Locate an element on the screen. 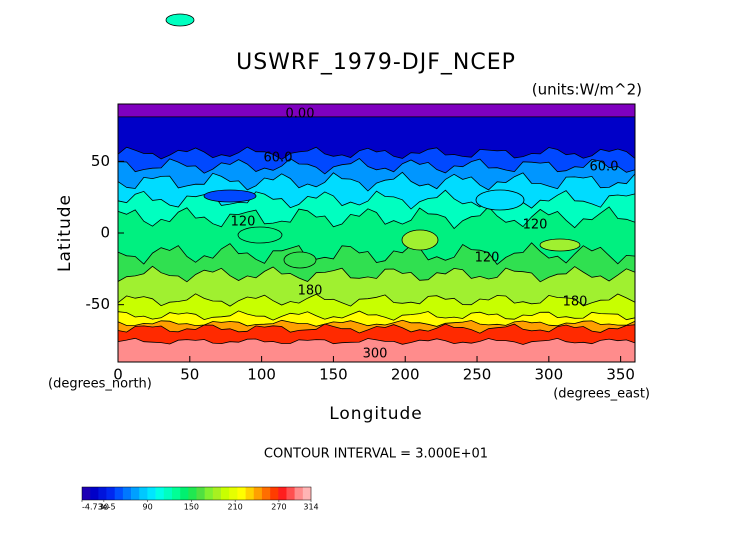 This screenshot has width=752, height=536. y-tick-label: 50 is located at coordinates (100, 161).